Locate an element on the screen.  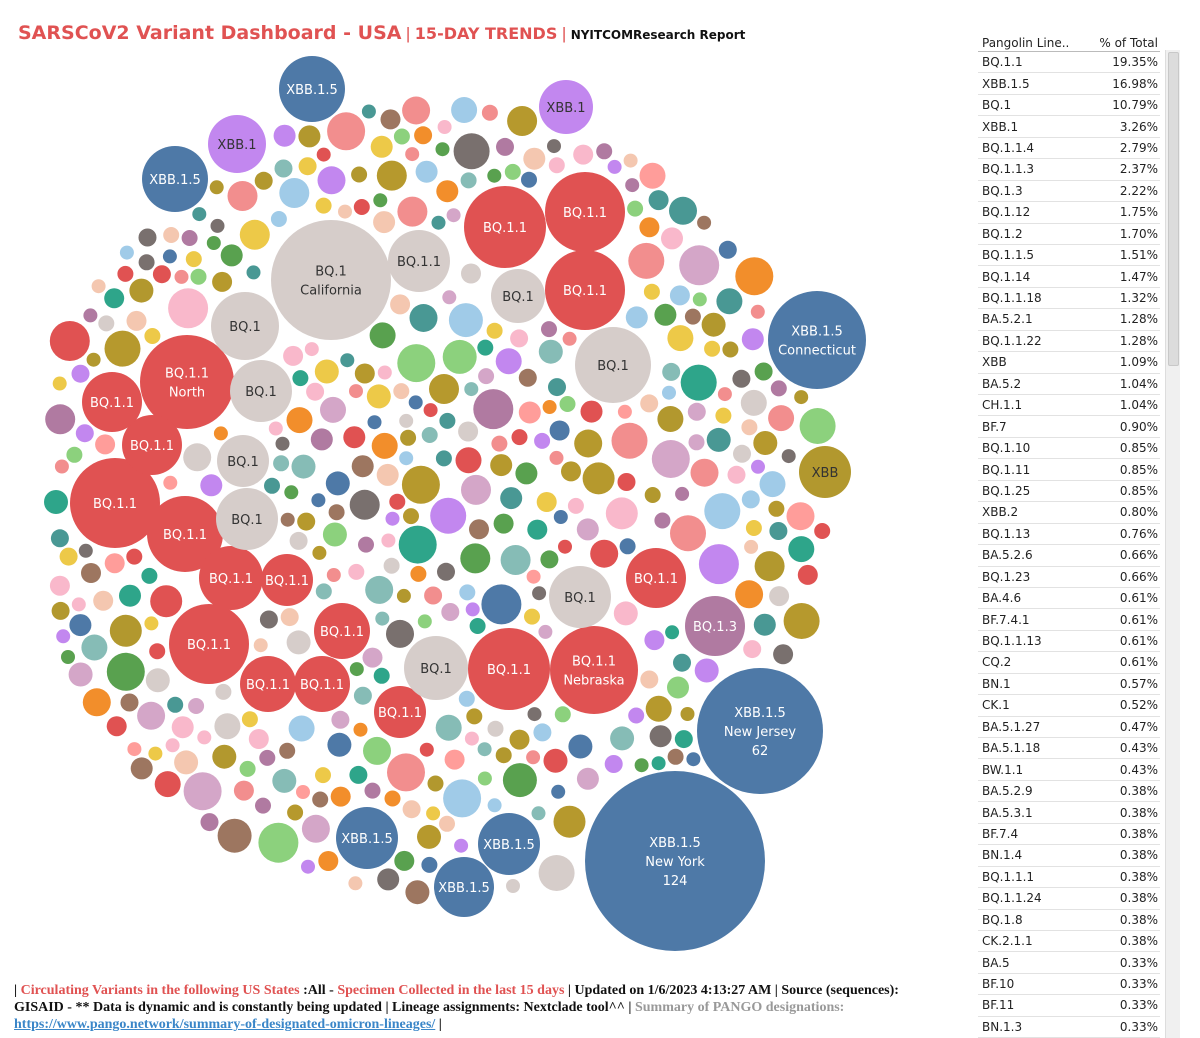
table-row: BA.5.2.9 0.38% is located at coordinates (1069, 792).